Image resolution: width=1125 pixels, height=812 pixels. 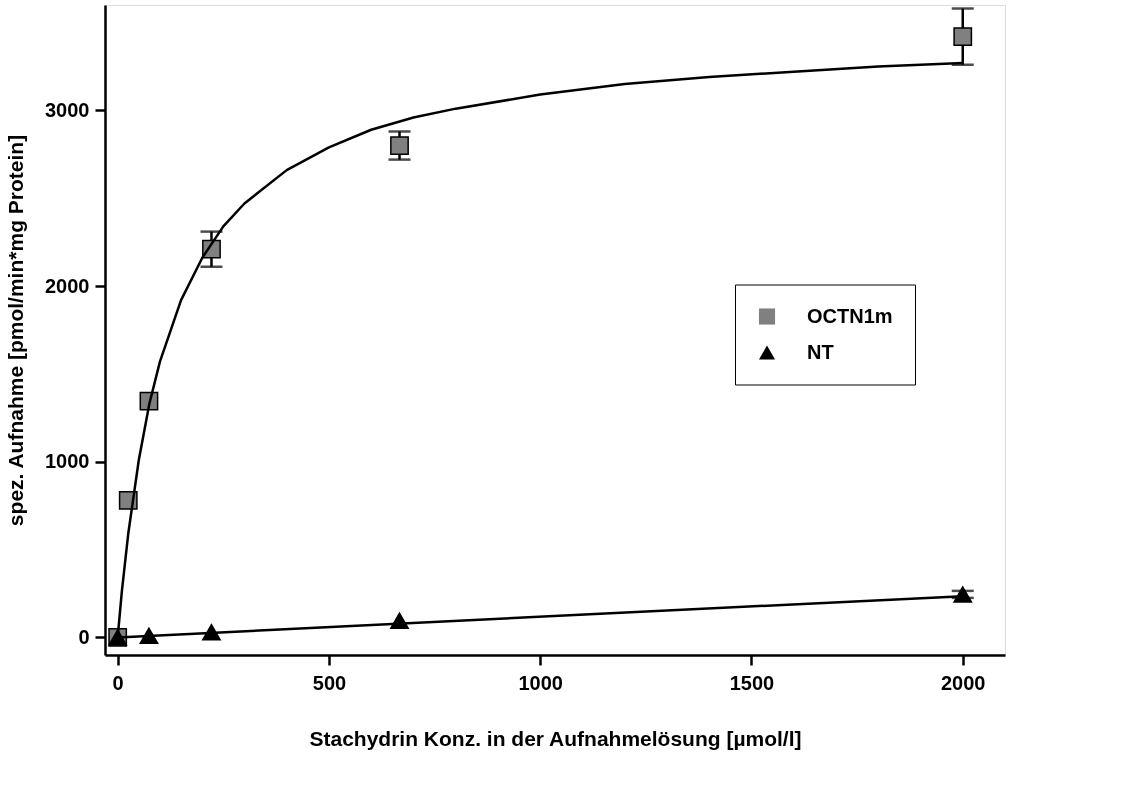 What do you see at coordinates (16, 330) in the screenshot?
I see `y-axis-title: spez. Aufnahme [pmol/min*mg Protein]` at bounding box center [16, 330].